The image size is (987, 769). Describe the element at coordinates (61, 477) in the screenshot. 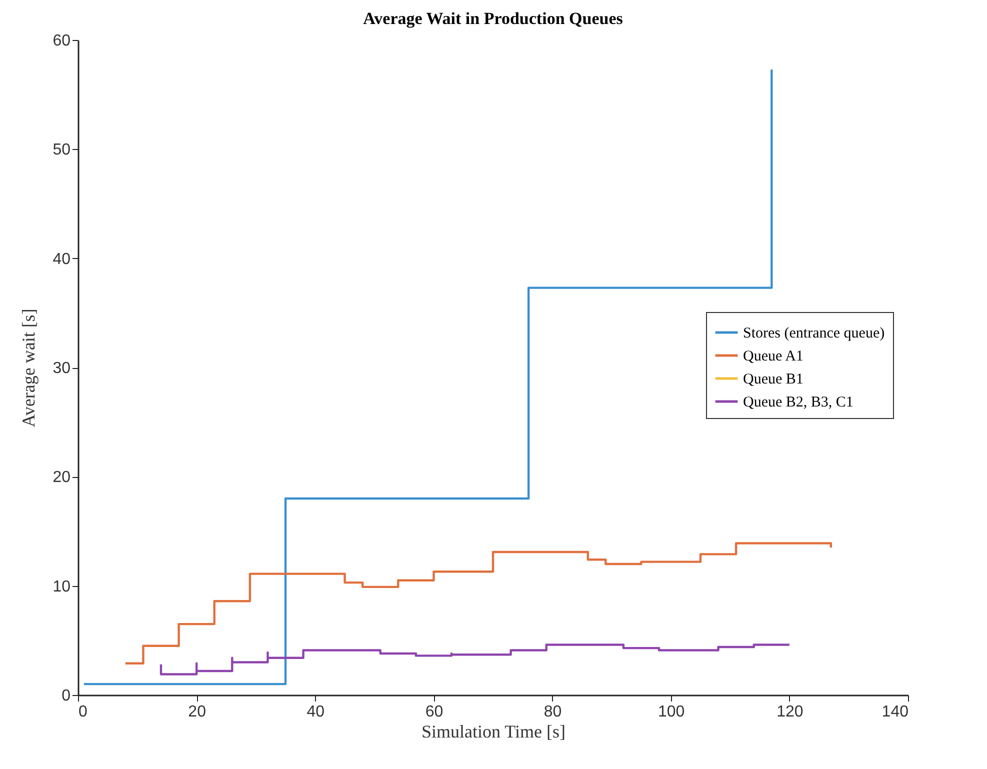

I see `y-tick-label: 20` at that location.